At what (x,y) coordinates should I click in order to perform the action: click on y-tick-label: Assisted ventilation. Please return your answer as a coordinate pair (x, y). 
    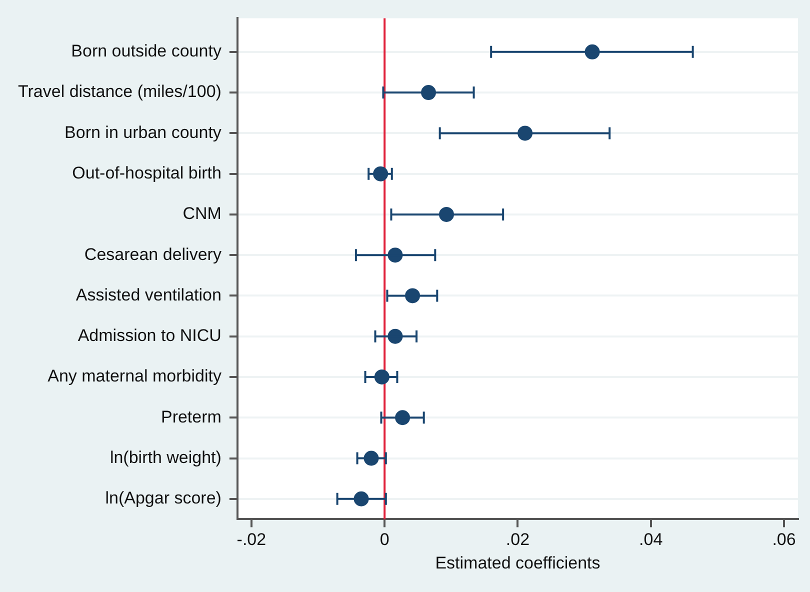
    Looking at the image, I should click on (149, 294).